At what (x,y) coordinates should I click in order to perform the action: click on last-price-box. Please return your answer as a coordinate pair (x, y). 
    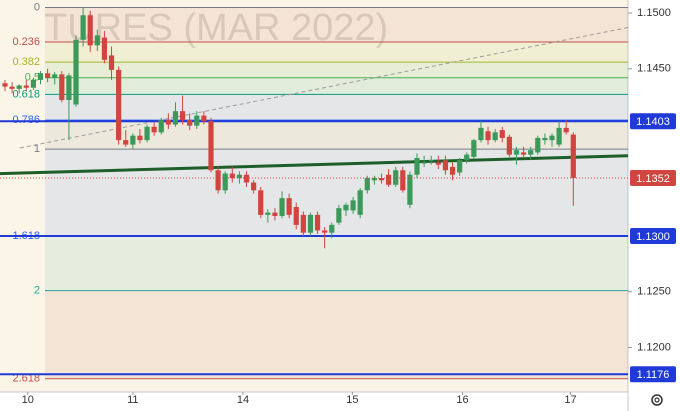
    Looking at the image, I should click on (653, 178).